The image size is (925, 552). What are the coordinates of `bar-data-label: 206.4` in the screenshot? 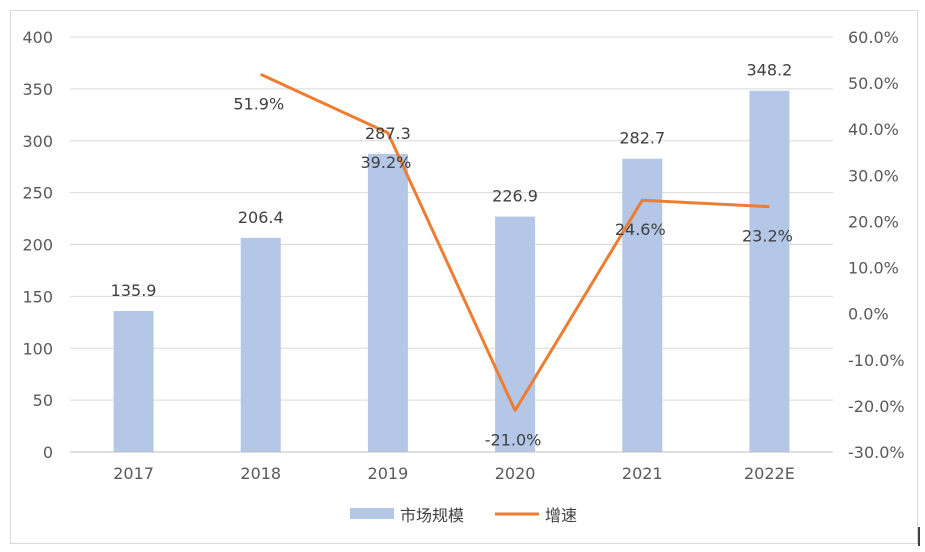 It's located at (261, 217).